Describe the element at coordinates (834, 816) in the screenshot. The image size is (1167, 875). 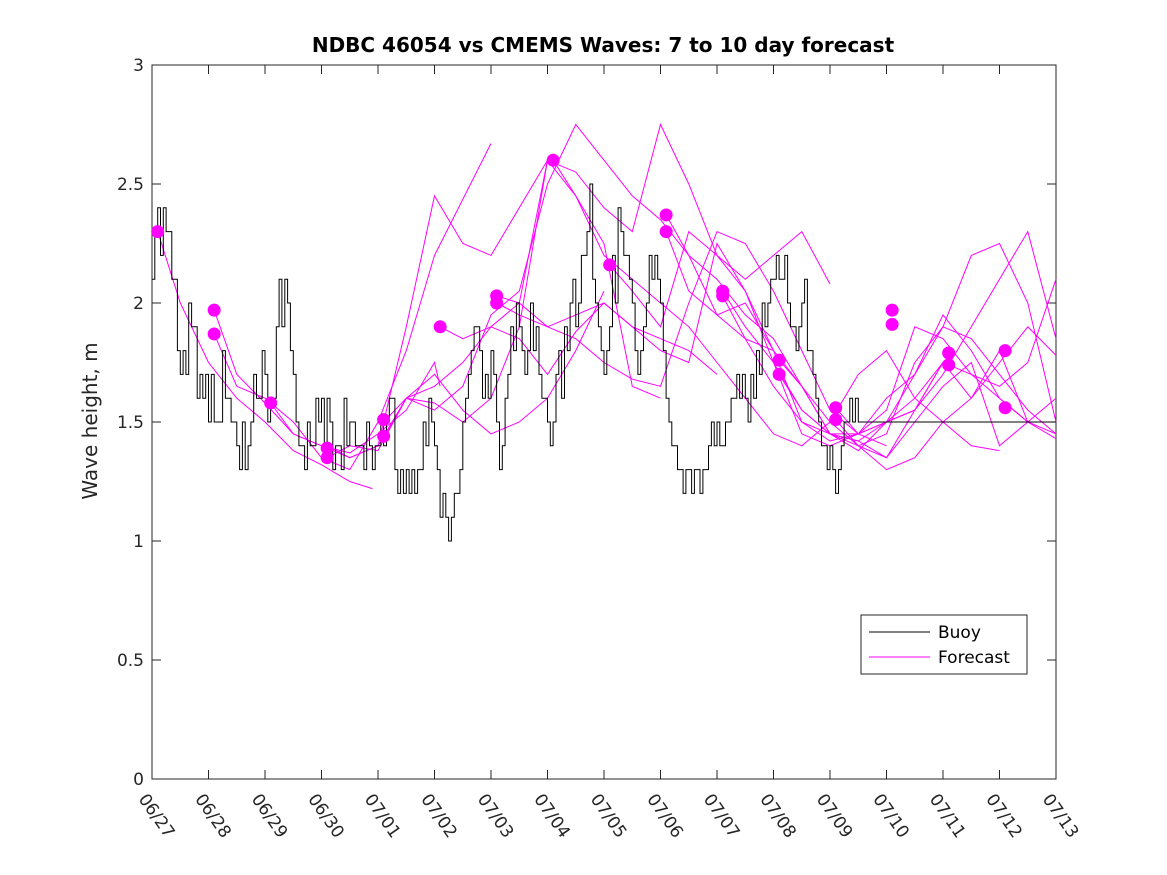
I see `x-tick-label: 07/09` at that location.